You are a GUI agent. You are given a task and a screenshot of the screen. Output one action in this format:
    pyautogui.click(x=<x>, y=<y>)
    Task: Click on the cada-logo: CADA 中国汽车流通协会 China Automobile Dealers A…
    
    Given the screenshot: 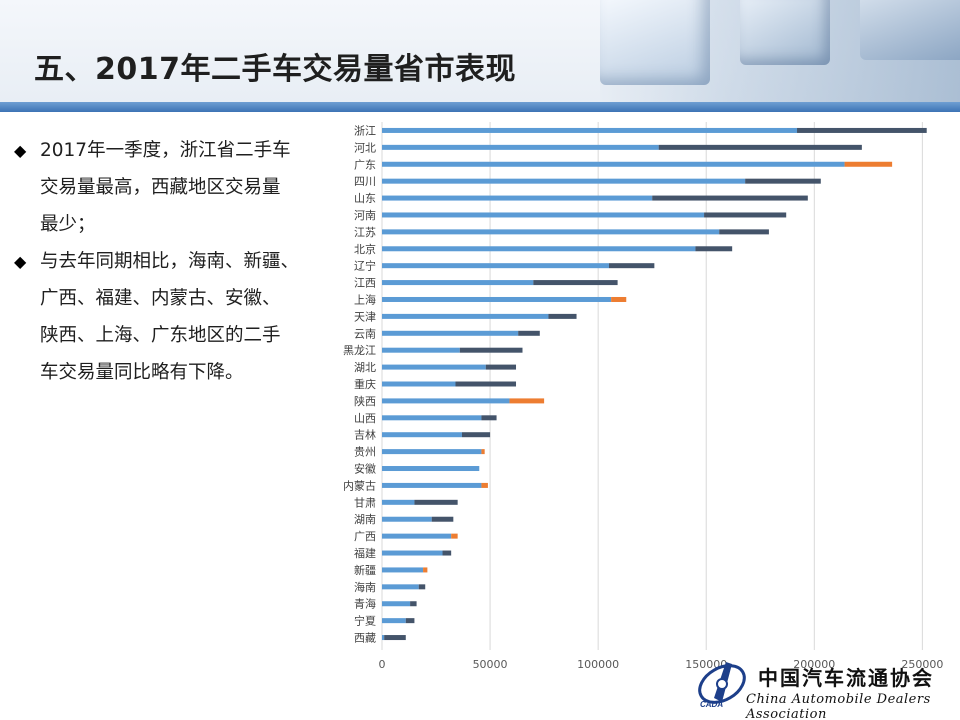 What is the action you would take?
    pyautogui.click(x=824, y=687)
    